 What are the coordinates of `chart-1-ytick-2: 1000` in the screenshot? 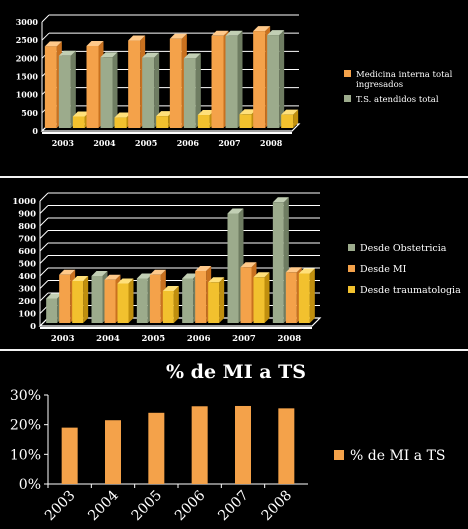 It's located at (27, 95).